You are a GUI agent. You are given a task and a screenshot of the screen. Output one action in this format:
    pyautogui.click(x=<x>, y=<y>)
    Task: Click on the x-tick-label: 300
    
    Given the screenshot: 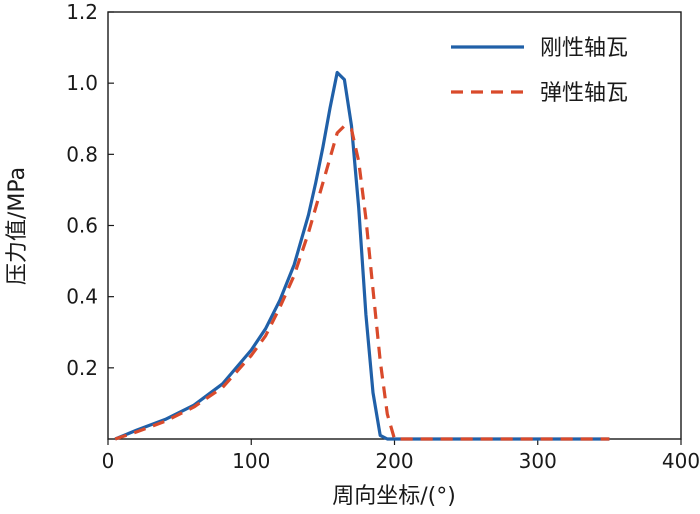 What is the action you would take?
    pyautogui.click(x=538, y=461)
    